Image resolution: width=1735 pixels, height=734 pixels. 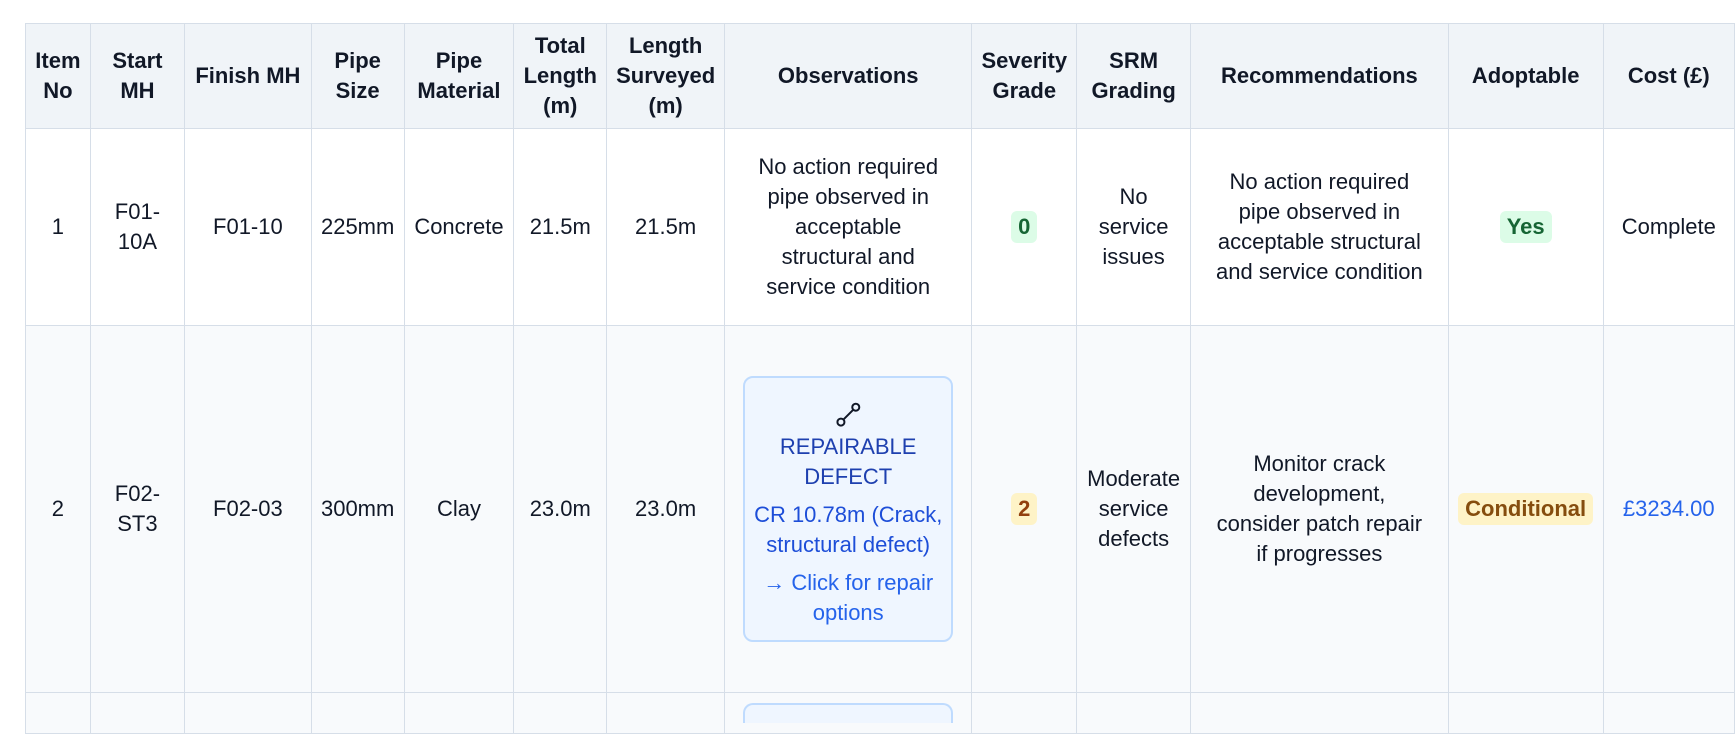 I want to click on header-item-no: Item No, so click(x=58, y=76).